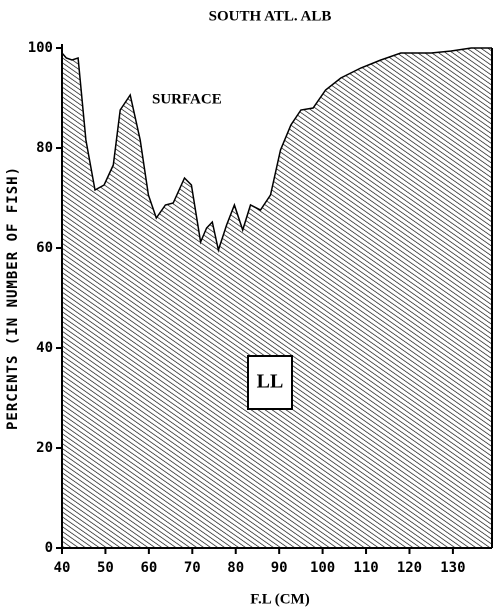 The width and height of the screenshot is (500, 615). I want to click on x-tick-label: 80, so click(235, 568).